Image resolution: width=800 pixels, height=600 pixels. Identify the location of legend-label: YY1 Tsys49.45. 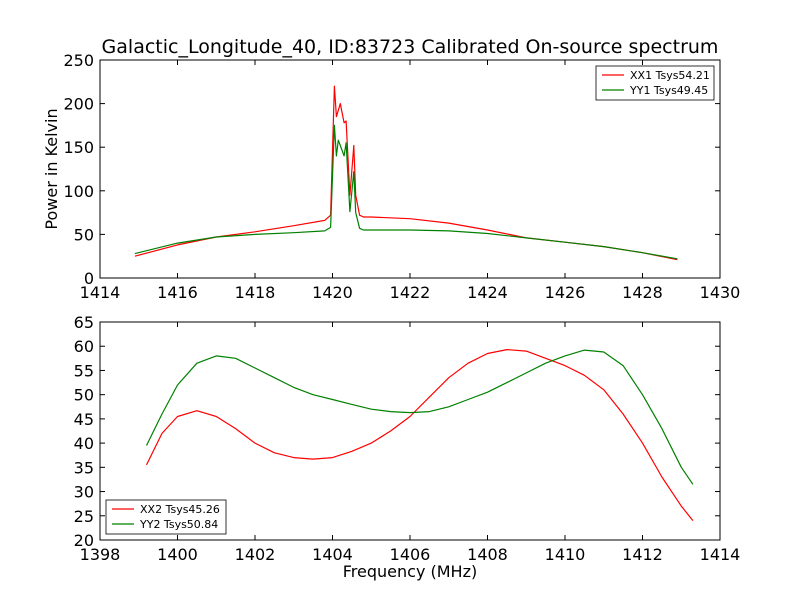
(668, 90).